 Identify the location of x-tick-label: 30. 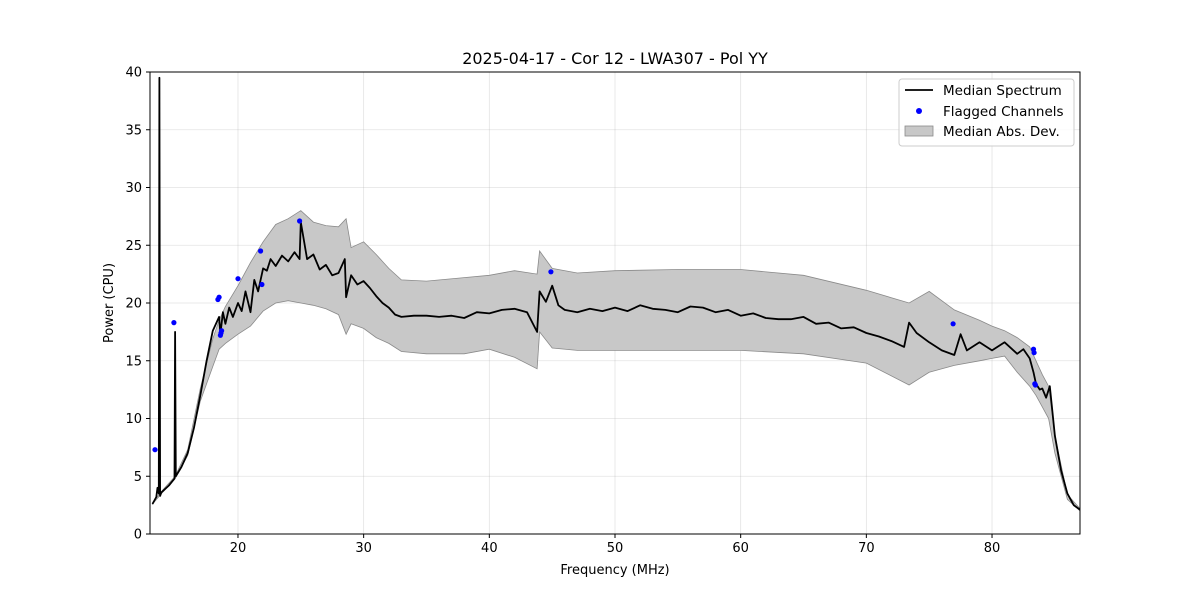
(363, 548).